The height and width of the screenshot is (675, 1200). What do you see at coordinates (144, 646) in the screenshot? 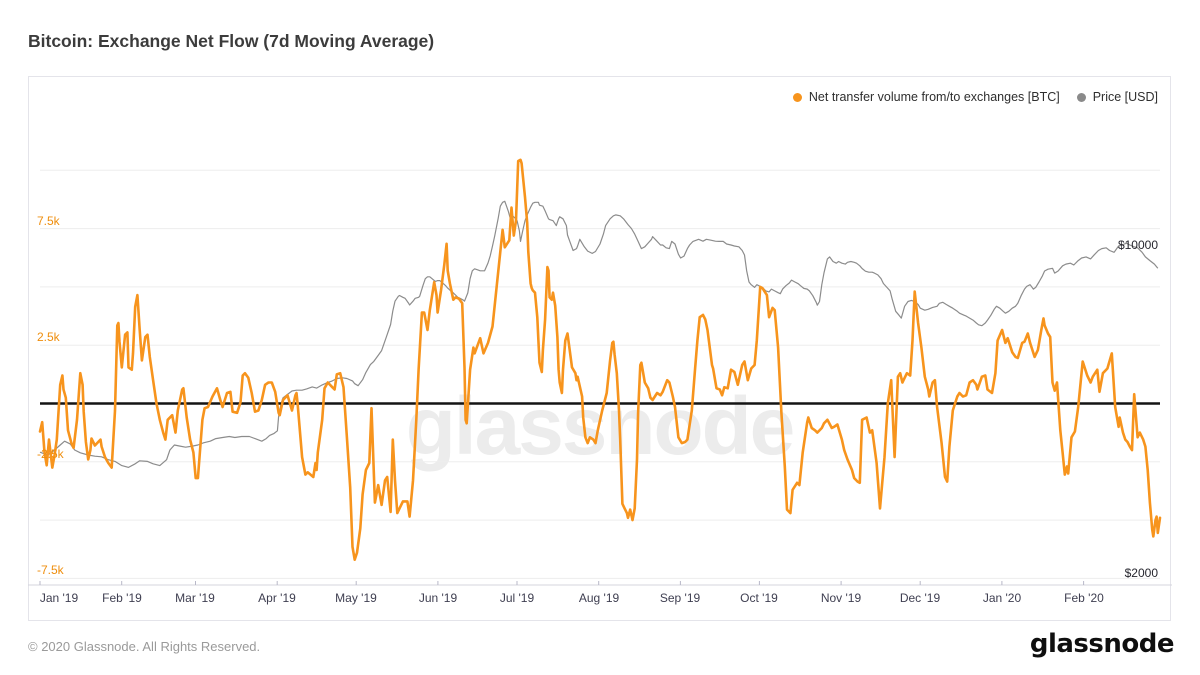
I see `footer-copyright: © 2020 Glassnode. All Rights Reserved.` at bounding box center [144, 646].